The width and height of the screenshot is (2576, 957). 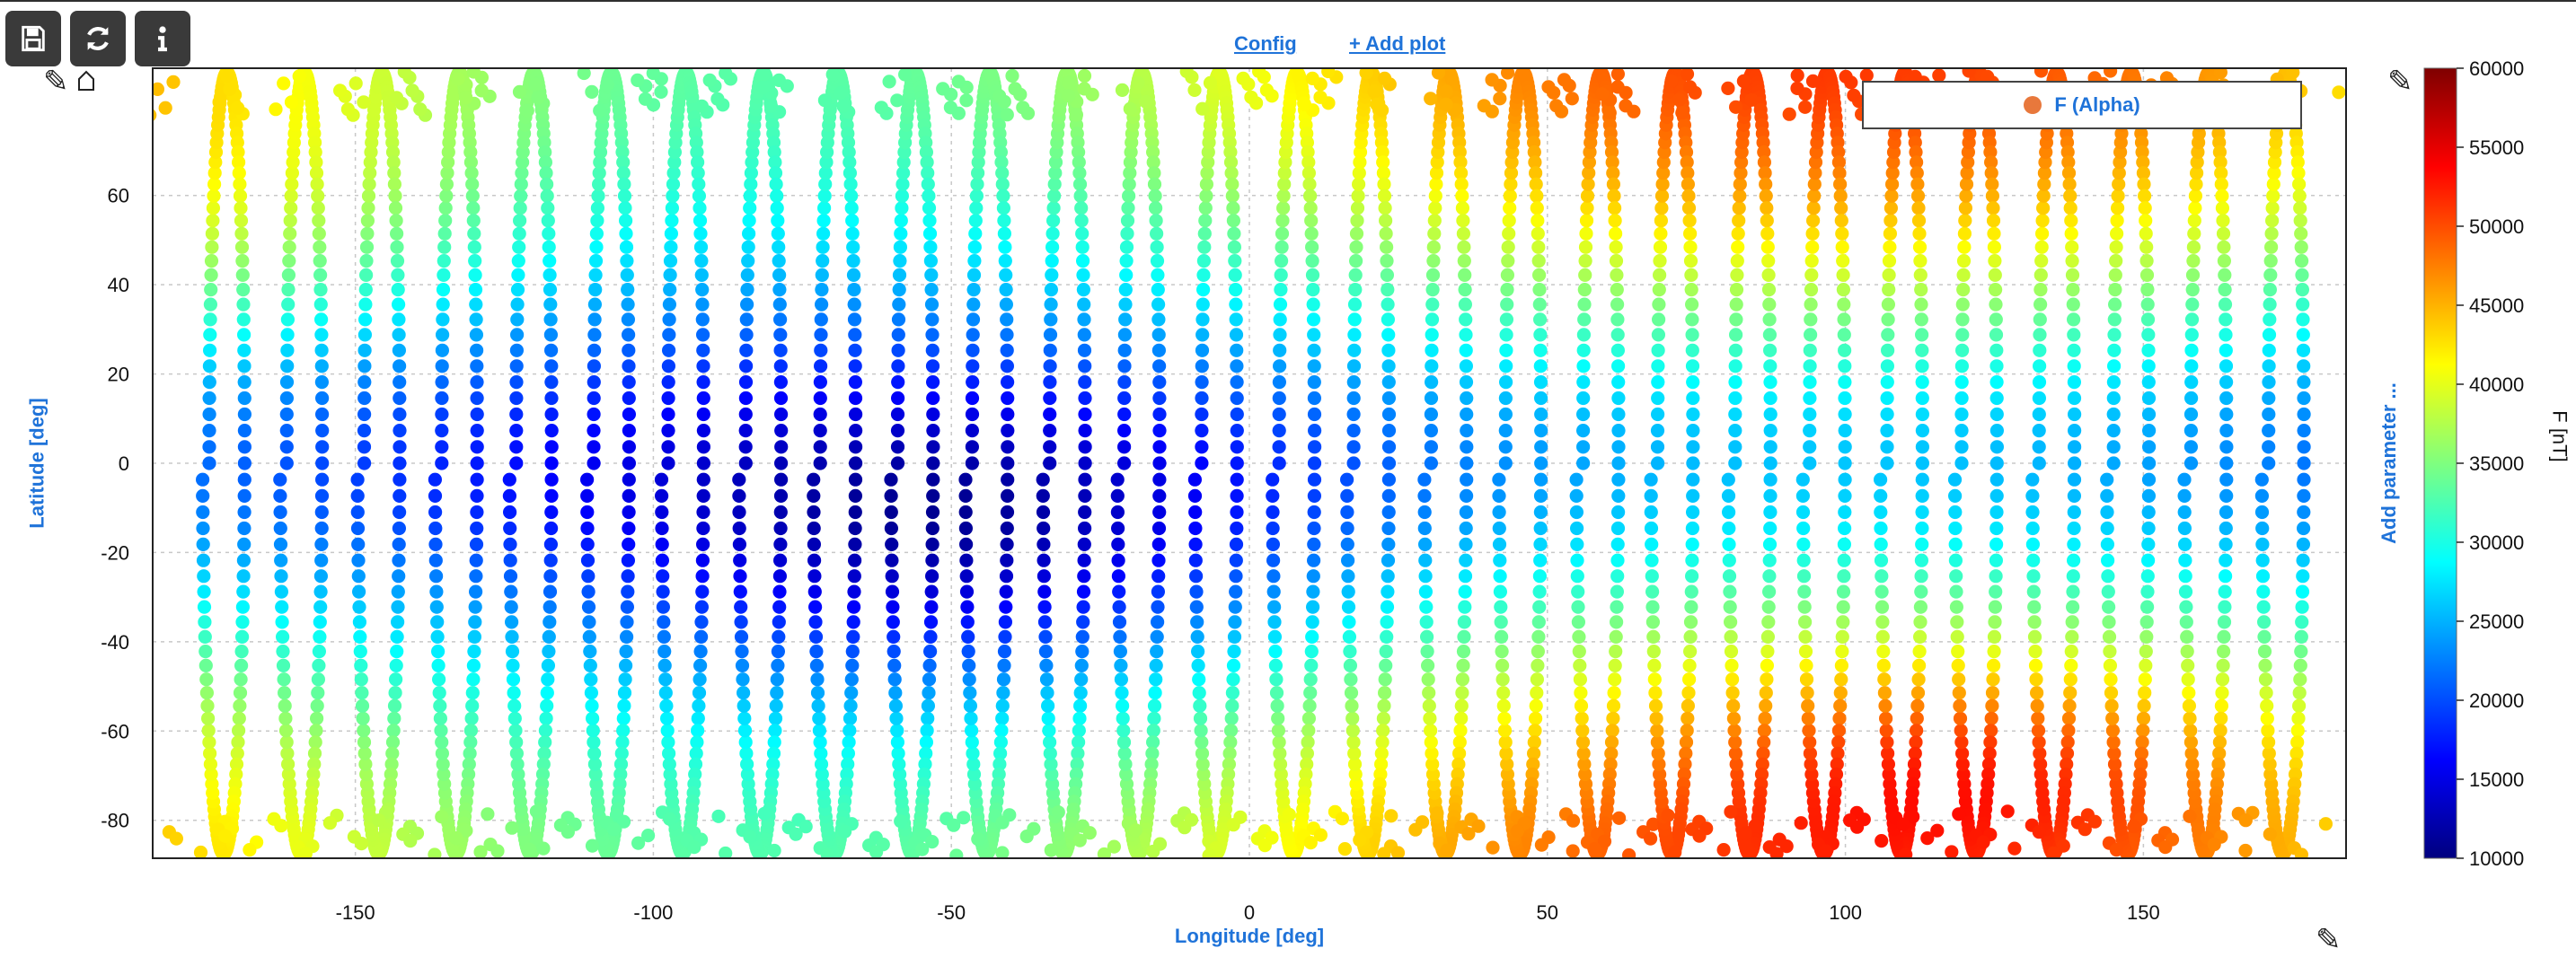 What do you see at coordinates (653, 912) in the screenshot?
I see `x-tick-label: -100` at bounding box center [653, 912].